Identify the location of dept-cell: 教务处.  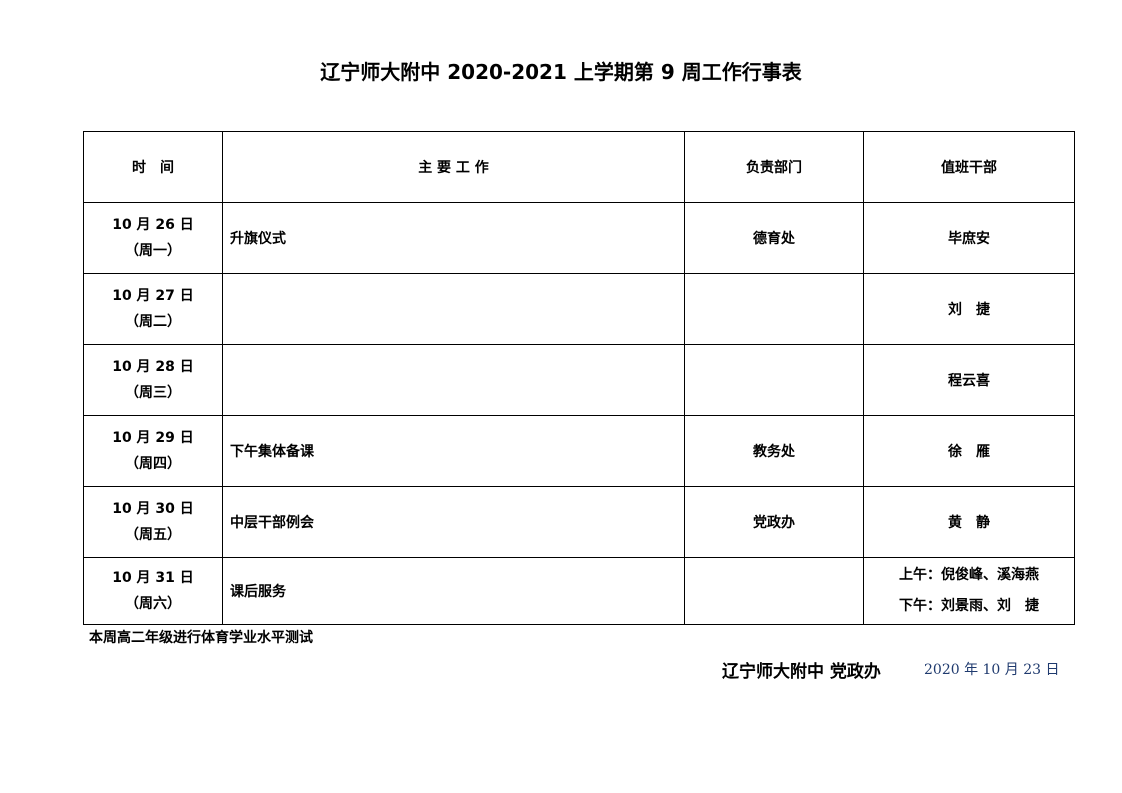
(774, 451).